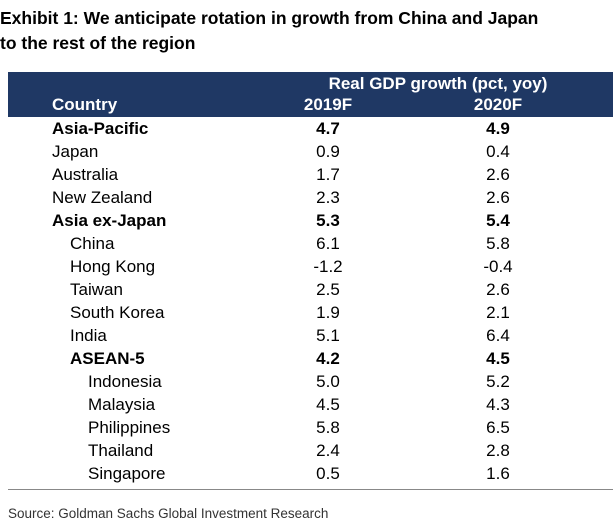  What do you see at coordinates (328, 128) in the screenshot?
I see `gdp-2019f-value: 4.7` at bounding box center [328, 128].